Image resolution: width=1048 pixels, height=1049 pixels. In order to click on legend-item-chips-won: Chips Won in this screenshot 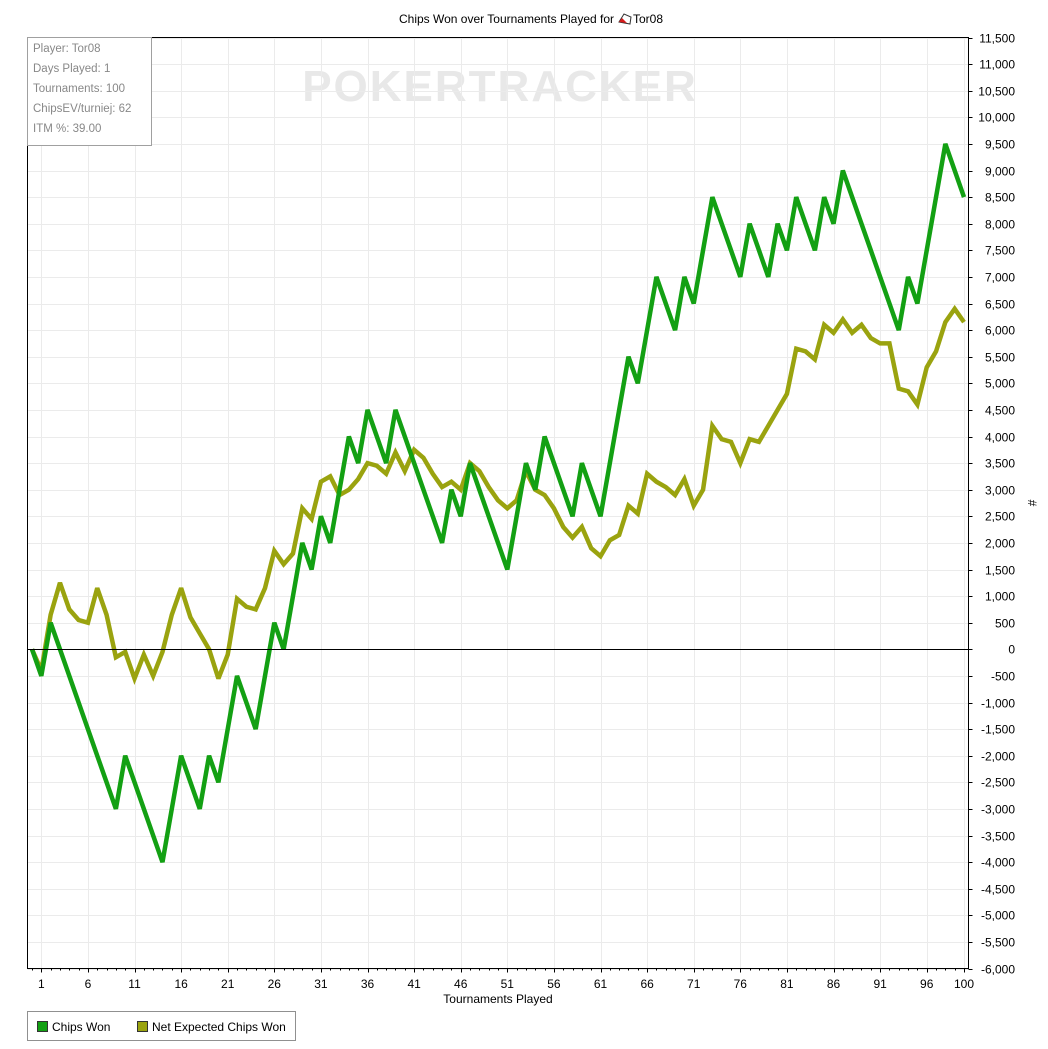, I will do `click(73, 1027)`.